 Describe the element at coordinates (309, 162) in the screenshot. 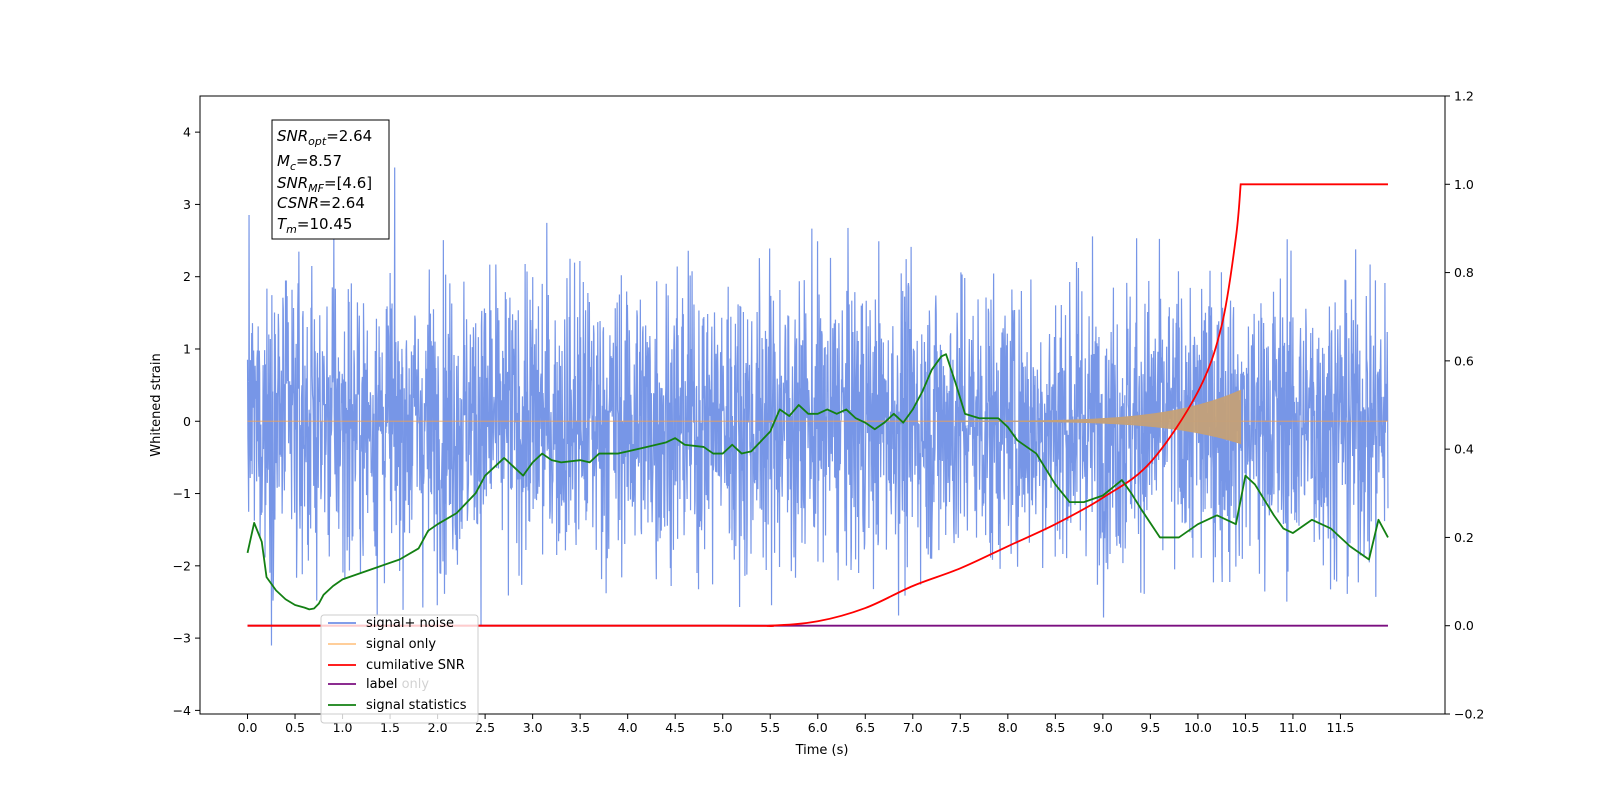

I see `annotation-mc: Mc=8.57` at that location.